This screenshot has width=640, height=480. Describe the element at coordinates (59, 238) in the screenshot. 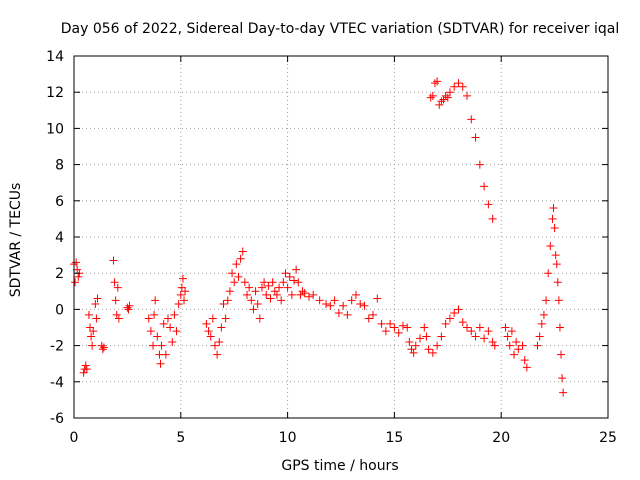

I see `y-tick-label: 4` at that location.